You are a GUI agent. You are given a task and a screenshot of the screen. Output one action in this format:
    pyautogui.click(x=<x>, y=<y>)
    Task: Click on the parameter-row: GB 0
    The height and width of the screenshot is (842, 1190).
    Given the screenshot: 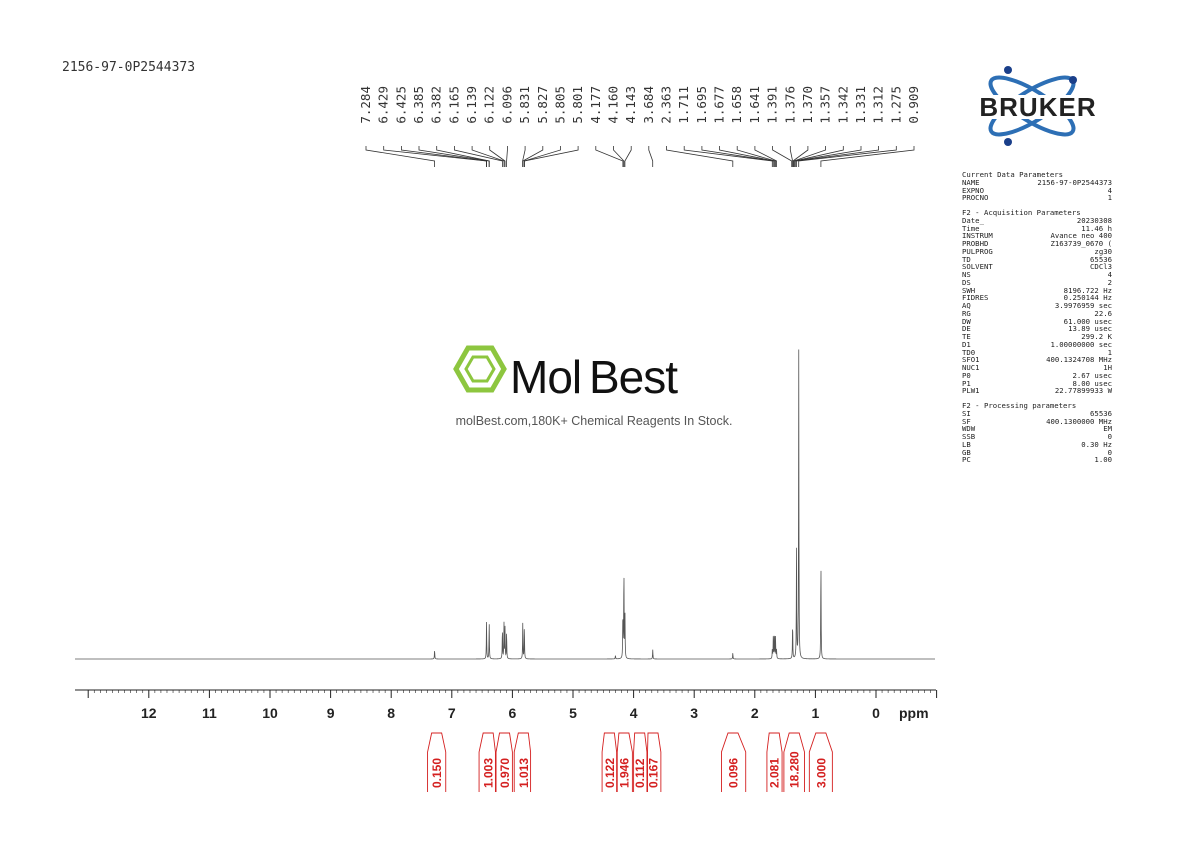 What is the action you would take?
    pyautogui.click(x=1037, y=452)
    